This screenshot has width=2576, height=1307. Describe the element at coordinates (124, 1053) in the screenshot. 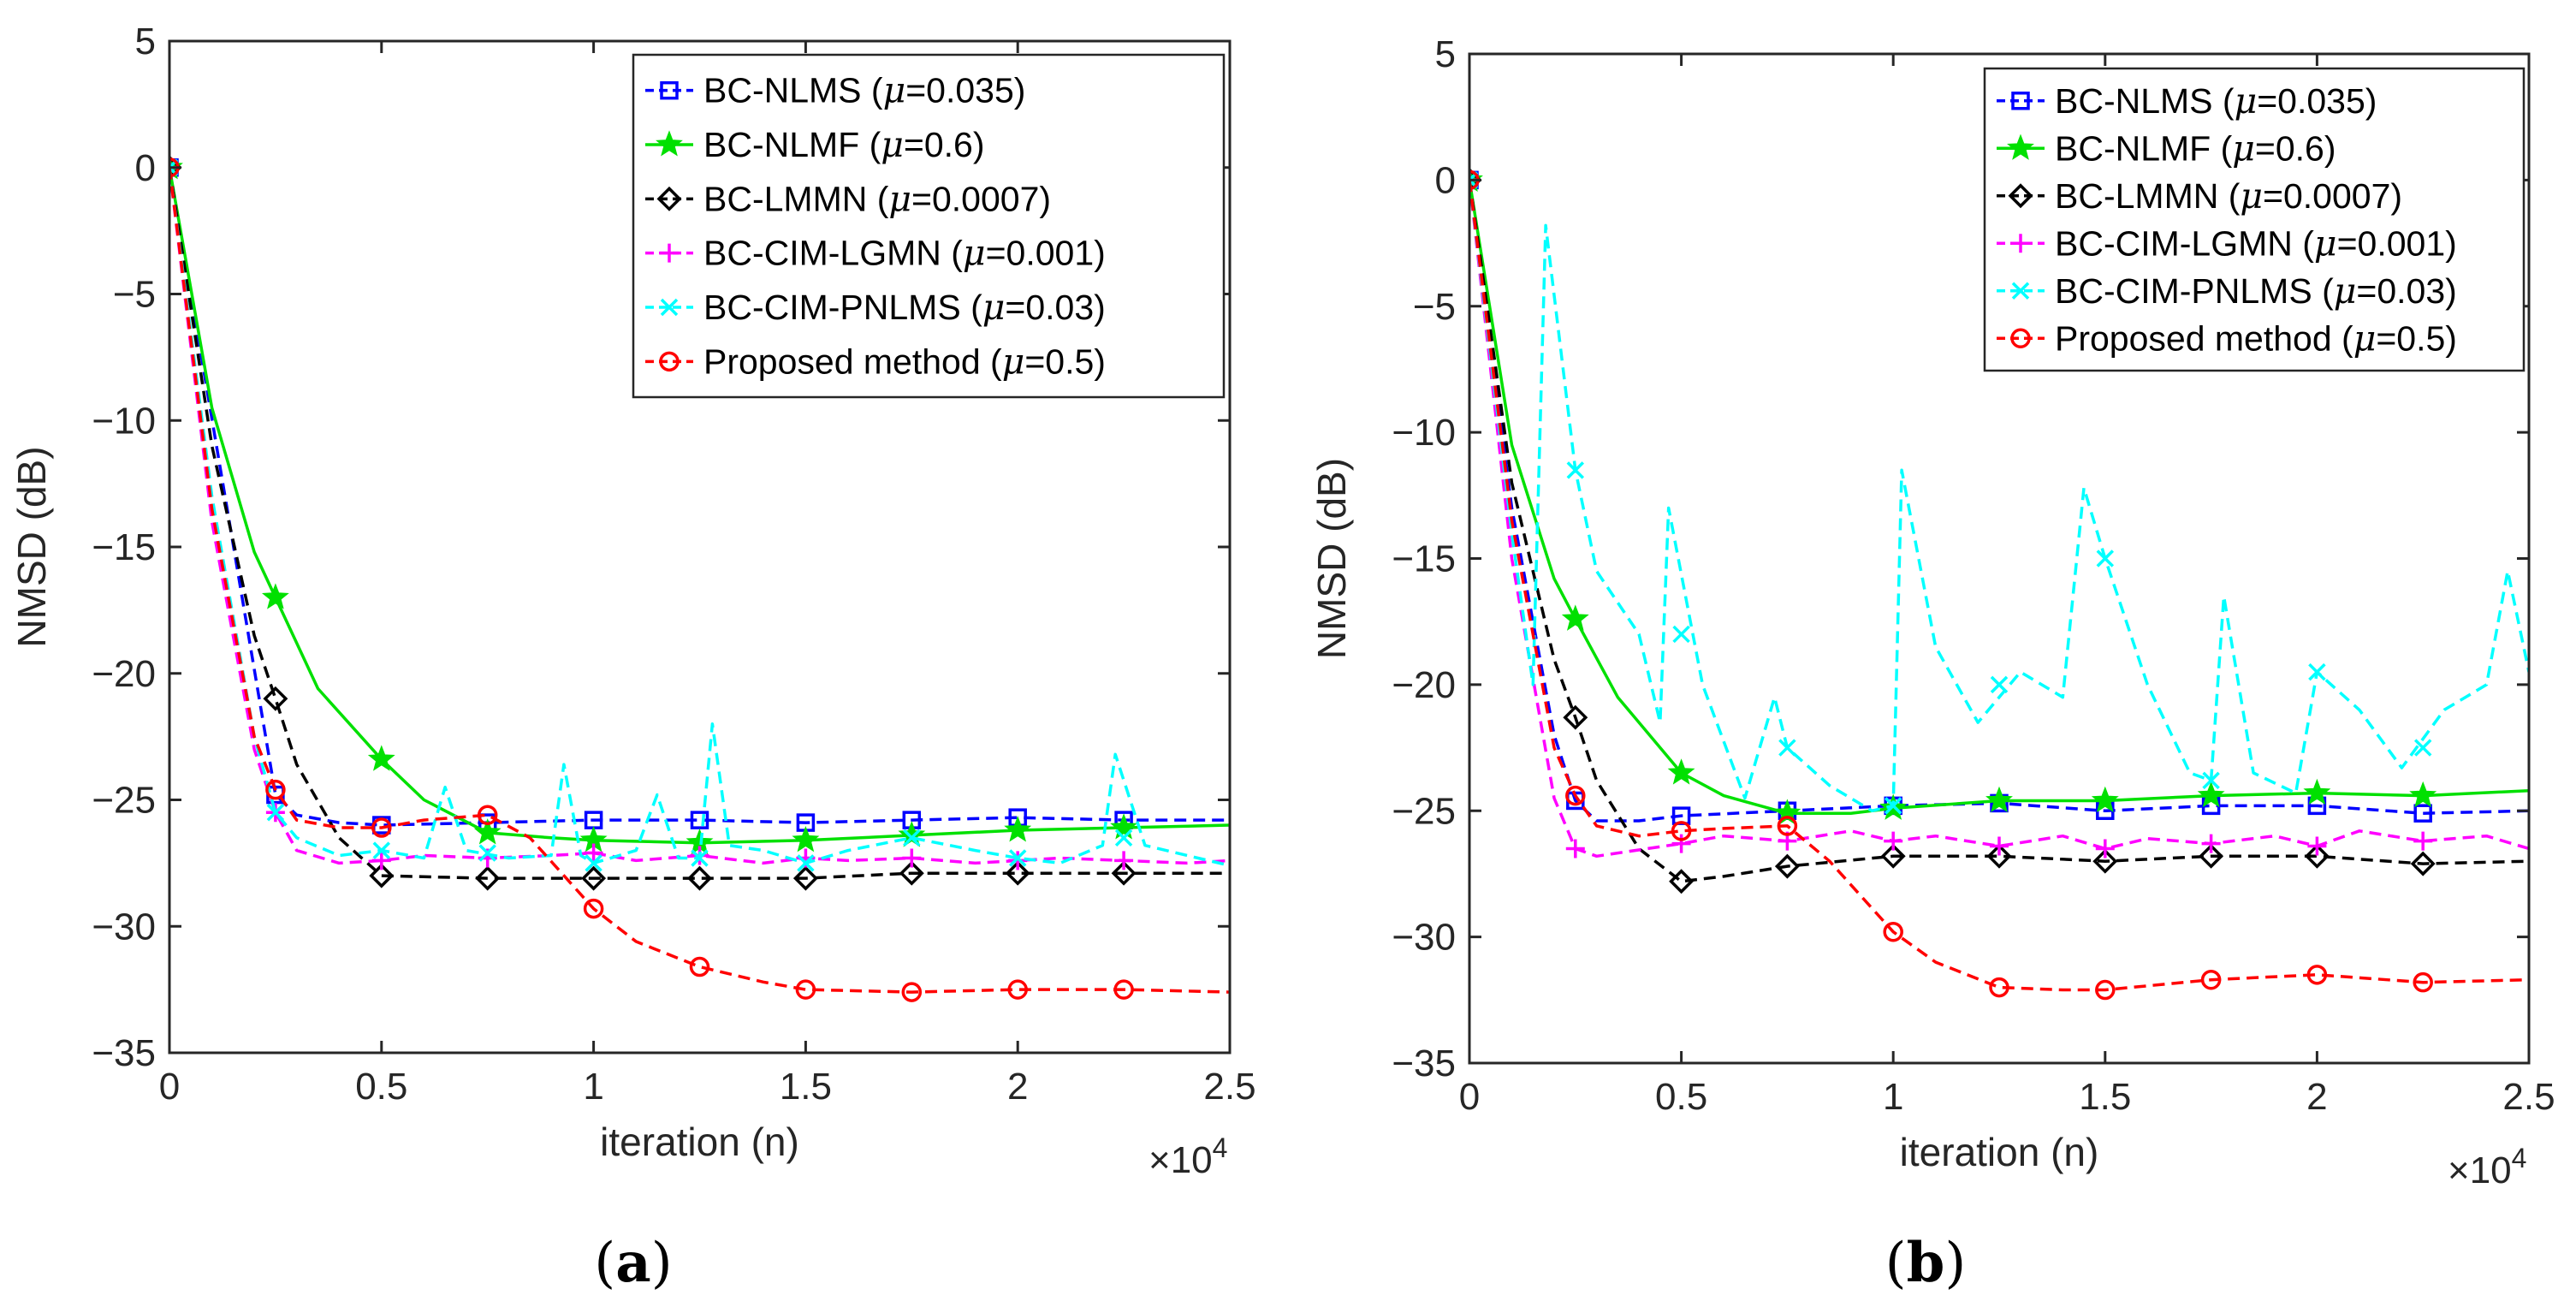

I see `y-tick-label: −35` at that location.